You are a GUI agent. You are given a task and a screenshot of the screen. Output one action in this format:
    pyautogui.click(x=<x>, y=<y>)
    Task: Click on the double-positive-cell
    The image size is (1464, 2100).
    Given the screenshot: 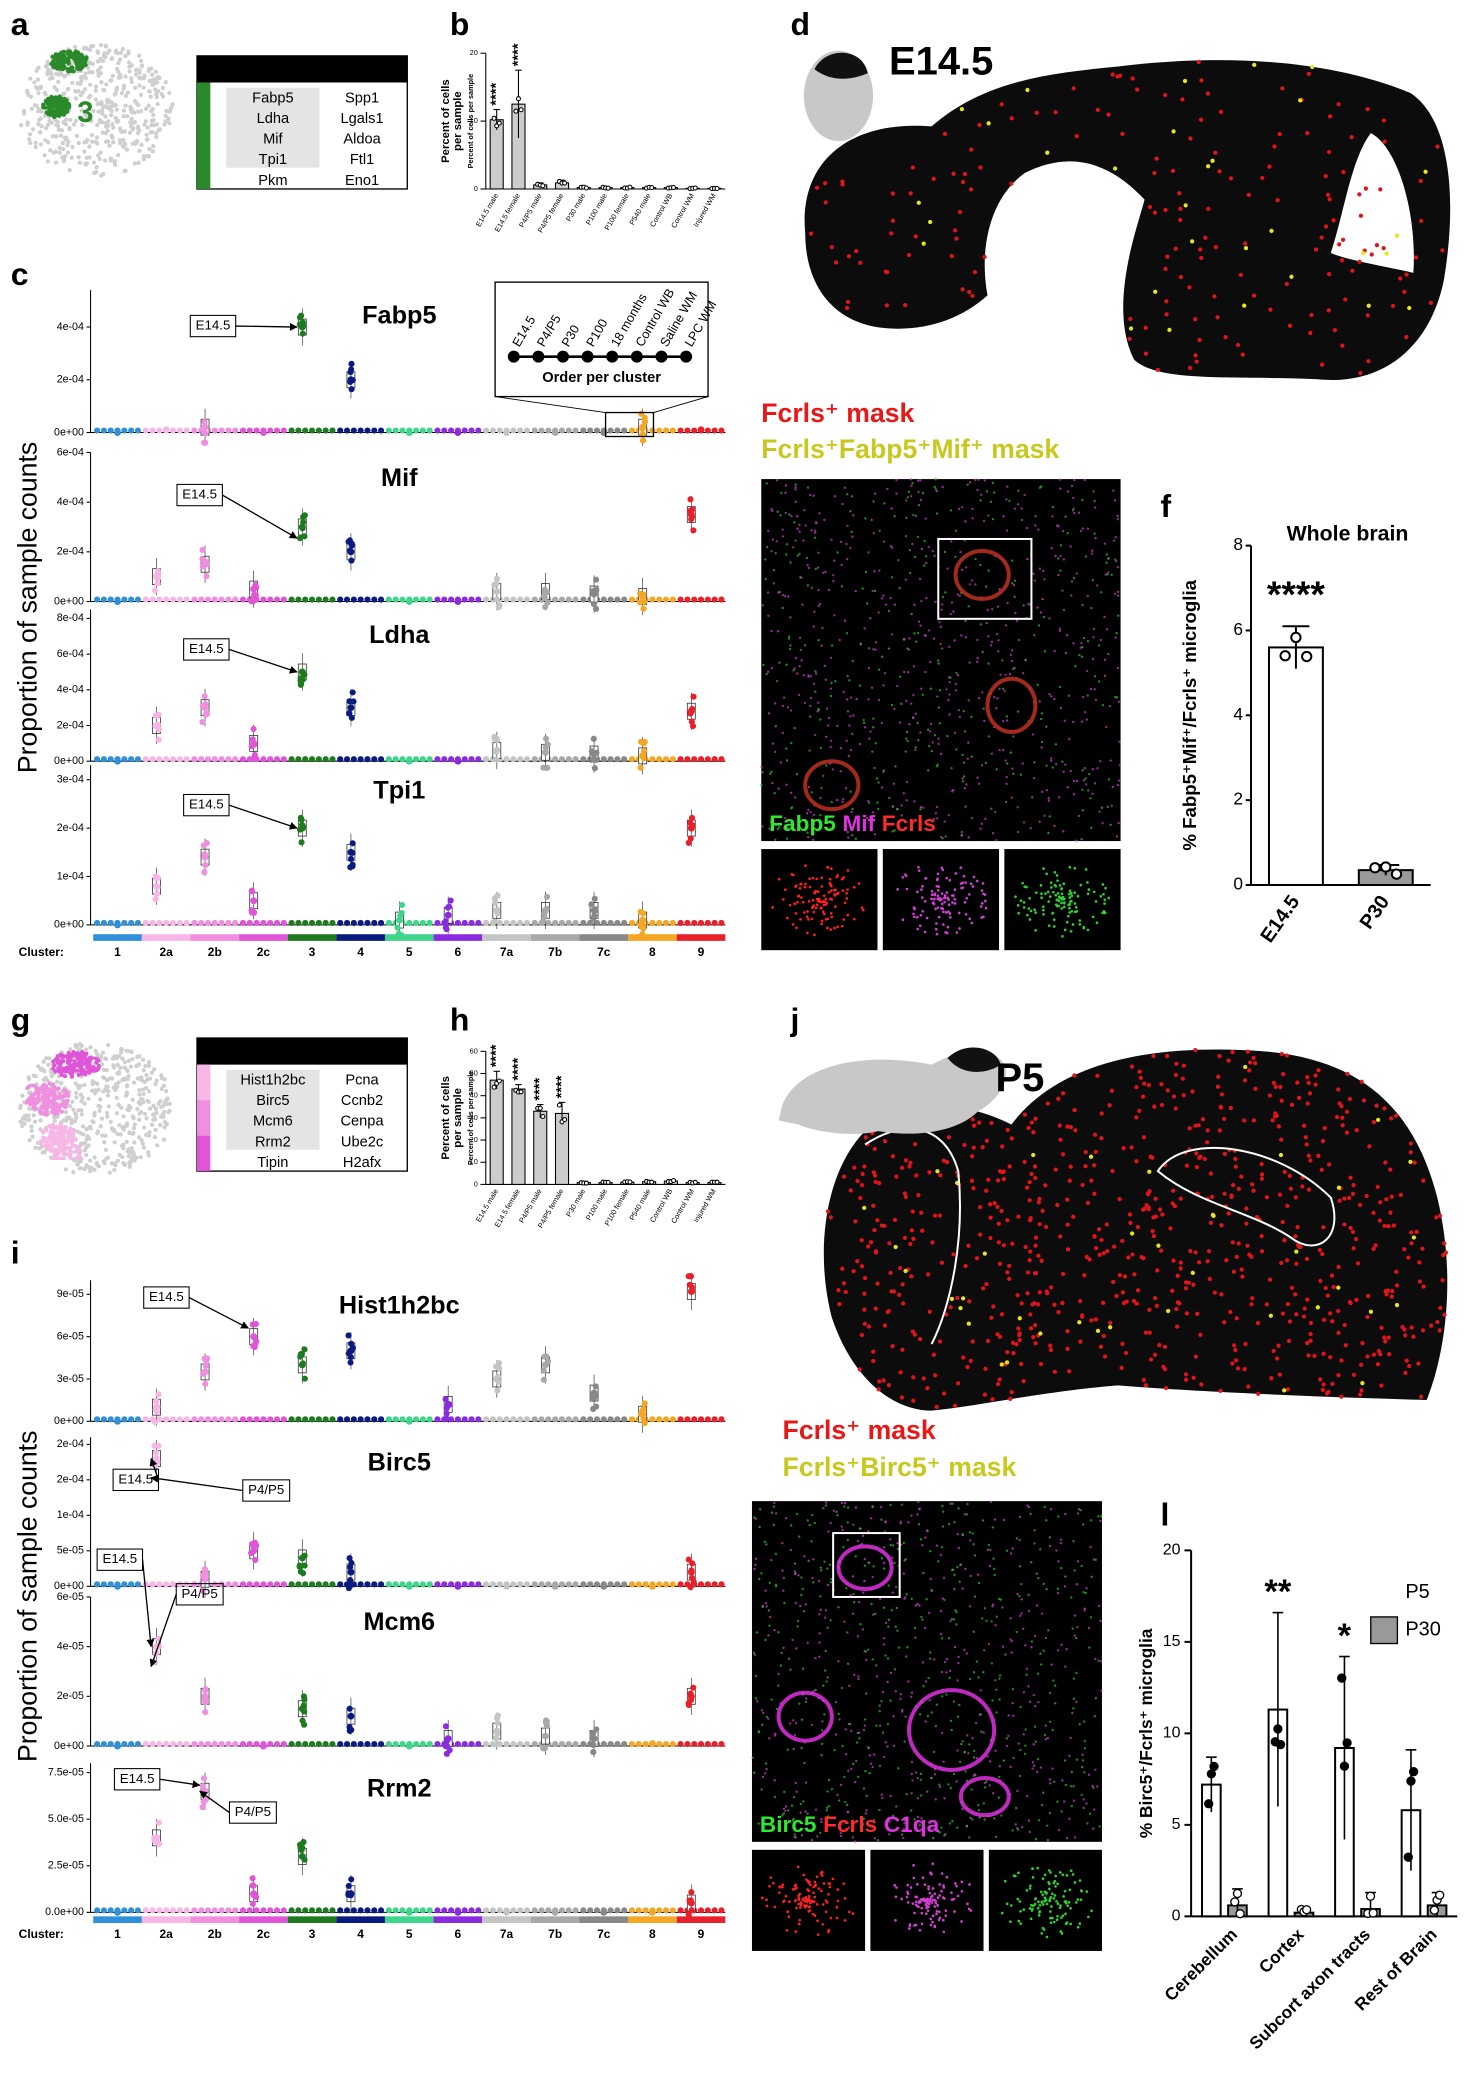 What is the action you would take?
    pyautogui.click(x=1019, y=1318)
    